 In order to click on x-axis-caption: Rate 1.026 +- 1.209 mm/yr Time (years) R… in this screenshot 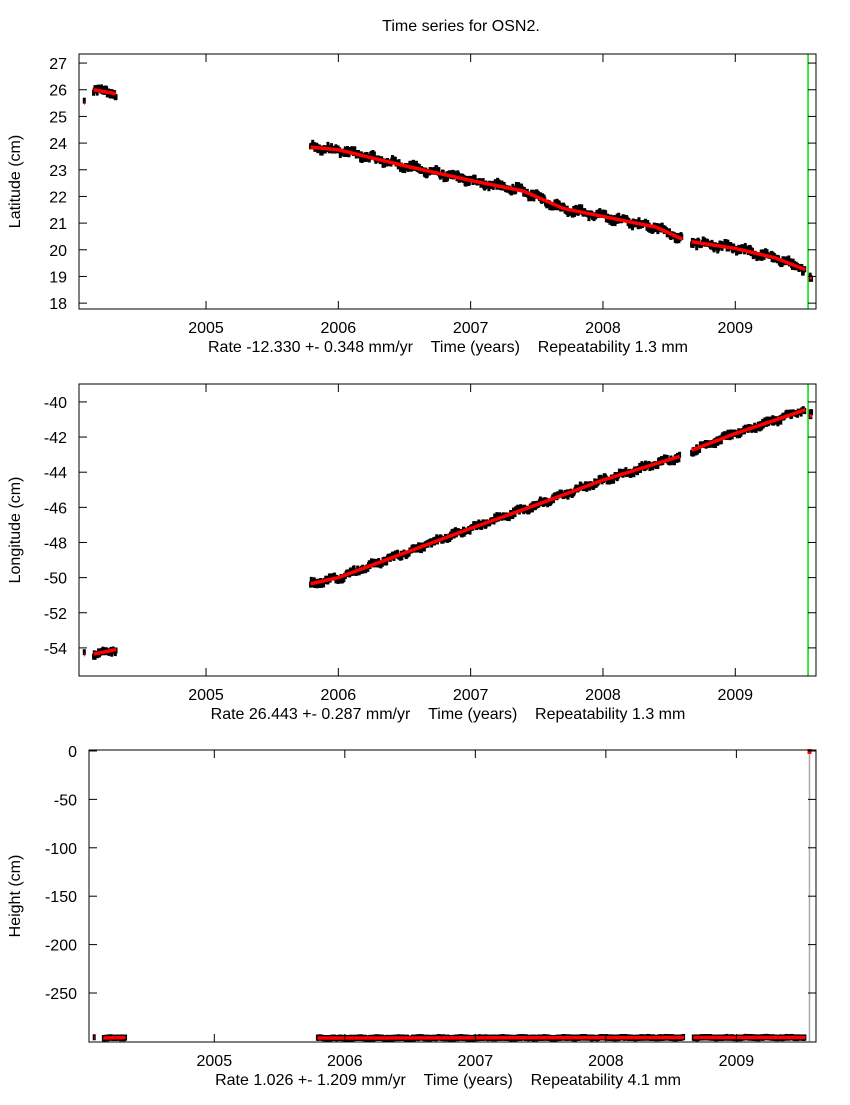, I will do `click(448, 1080)`.